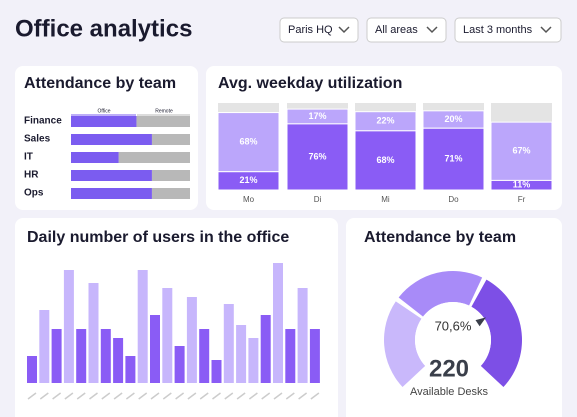 The width and height of the screenshot is (577, 417). I want to click on segment-label: 21%, so click(248, 180).